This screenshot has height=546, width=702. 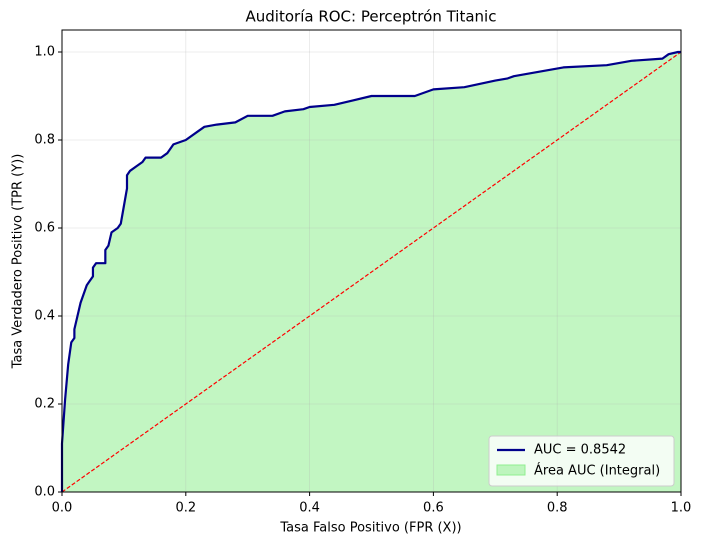 What do you see at coordinates (371, 17) in the screenshot?
I see `chart-title: Auditoría ROC: Perceptrón Titanic` at bounding box center [371, 17].